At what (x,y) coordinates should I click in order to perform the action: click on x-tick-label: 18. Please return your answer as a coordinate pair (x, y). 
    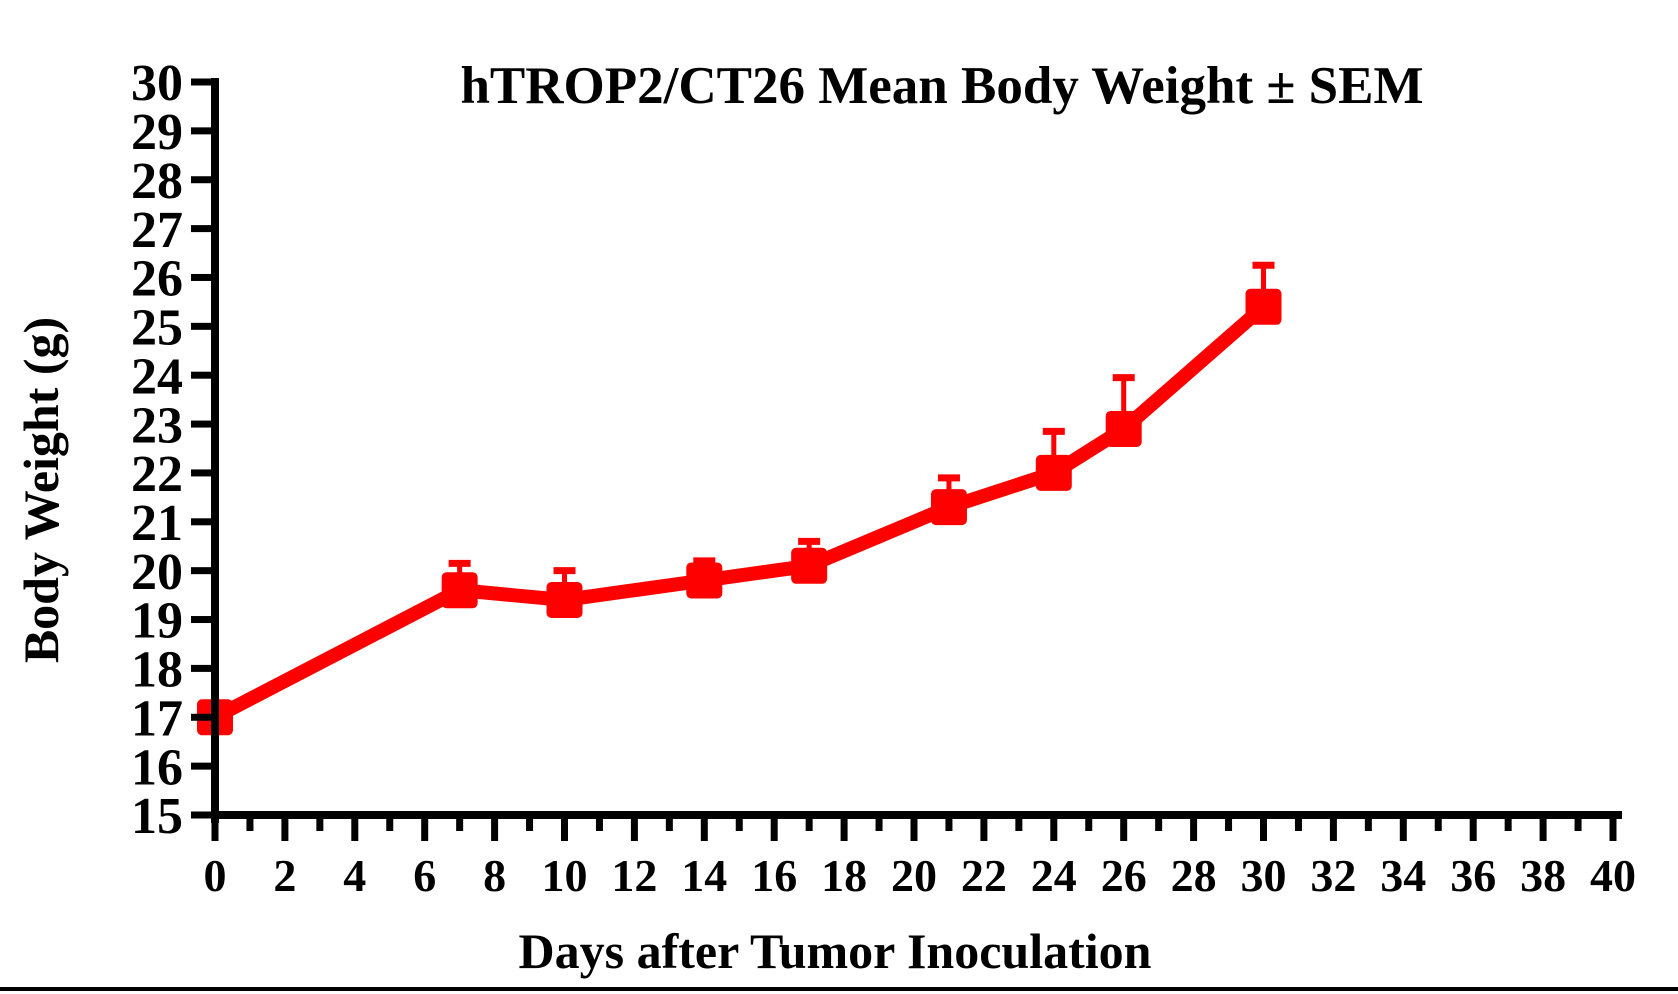
    Looking at the image, I should click on (844, 875).